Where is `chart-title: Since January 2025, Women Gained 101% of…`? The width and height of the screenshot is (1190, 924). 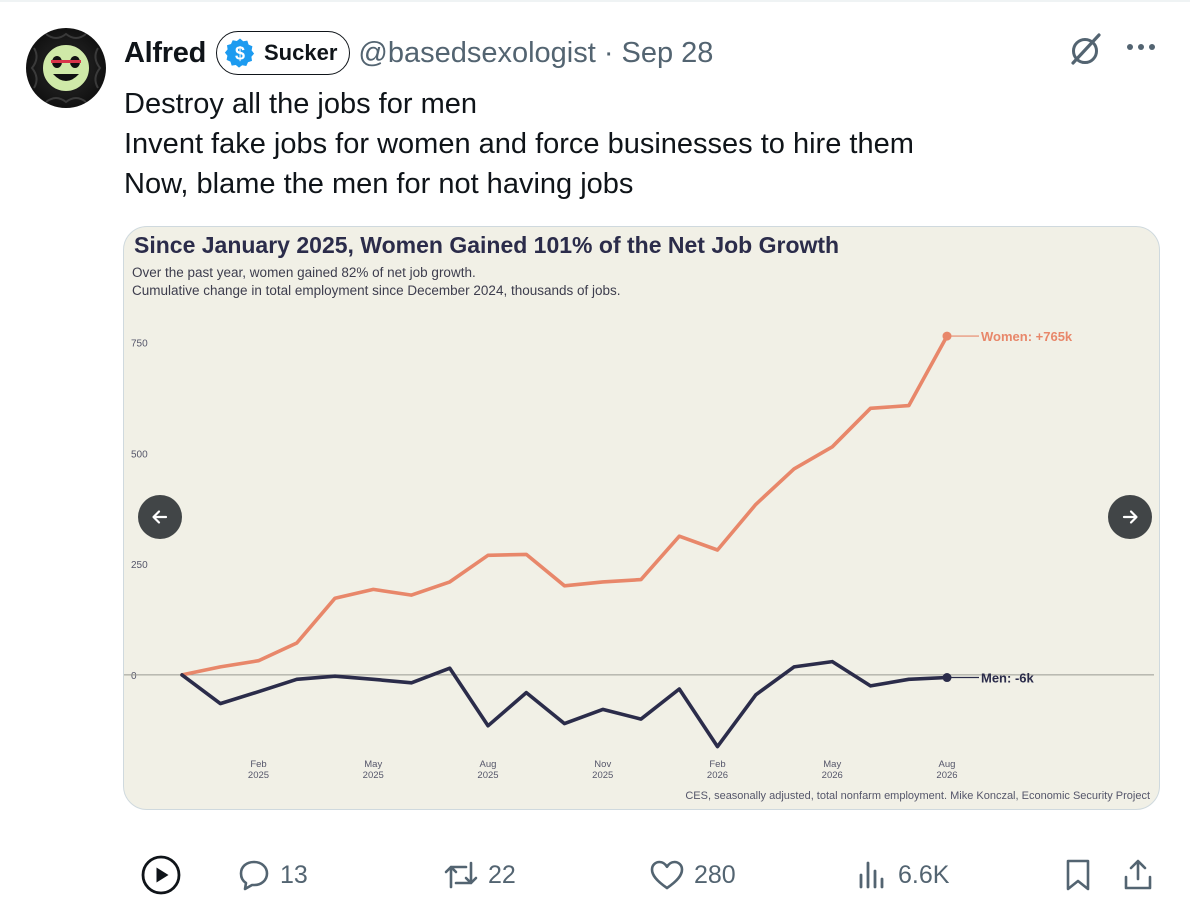
chart-title: Since January 2025, Women Gained 101% of… is located at coordinates (486, 245).